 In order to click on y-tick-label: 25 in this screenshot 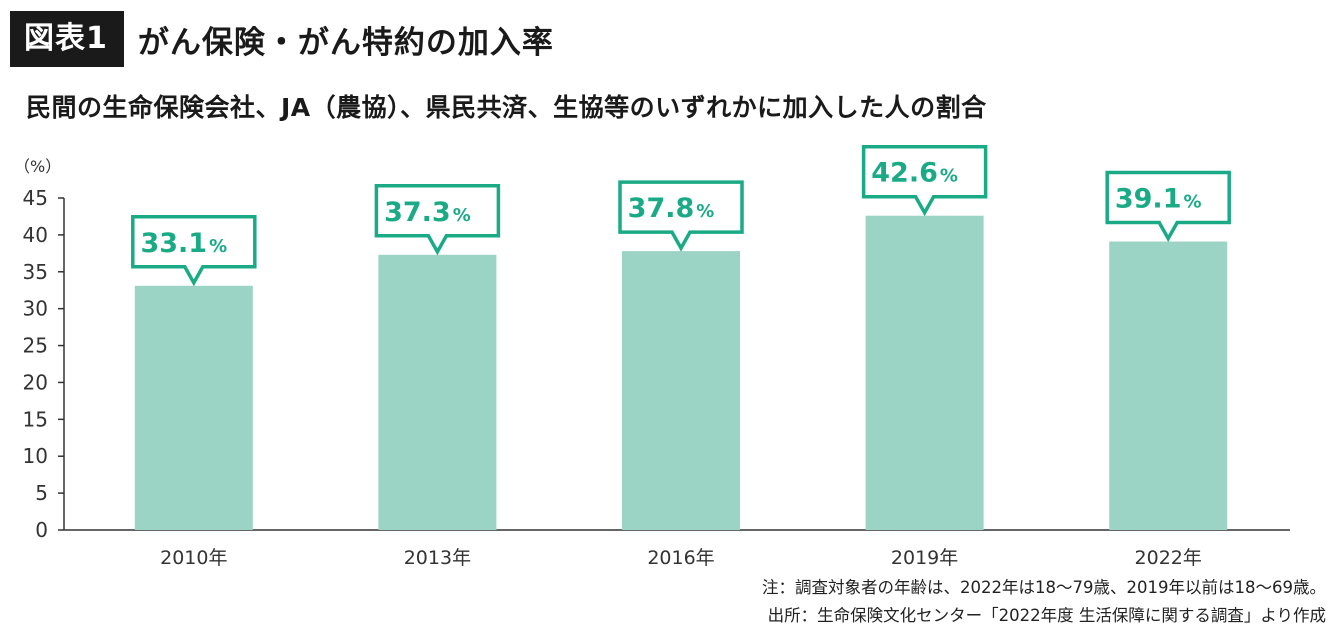, I will do `click(35, 346)`.